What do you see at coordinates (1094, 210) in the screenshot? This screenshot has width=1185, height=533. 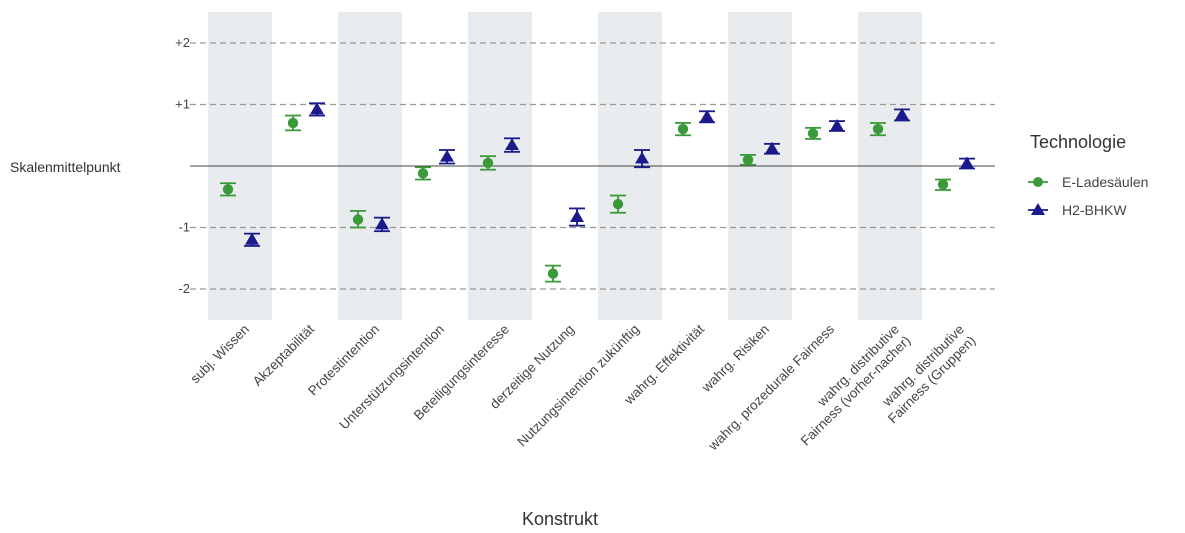 I see `legend-label-2: H2-BHKW` at bounding box center [1094, 210].